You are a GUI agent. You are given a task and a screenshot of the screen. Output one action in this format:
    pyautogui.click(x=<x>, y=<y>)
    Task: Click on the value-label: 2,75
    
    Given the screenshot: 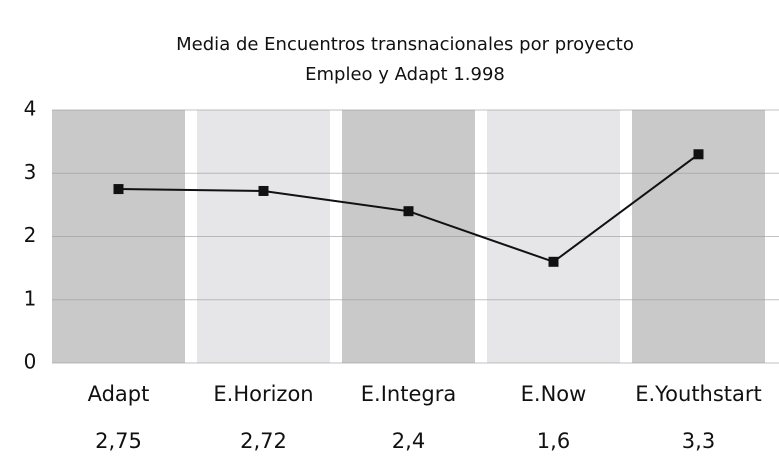 What is the action you would take?
    pyautogui.click(x=118, y=441)
    